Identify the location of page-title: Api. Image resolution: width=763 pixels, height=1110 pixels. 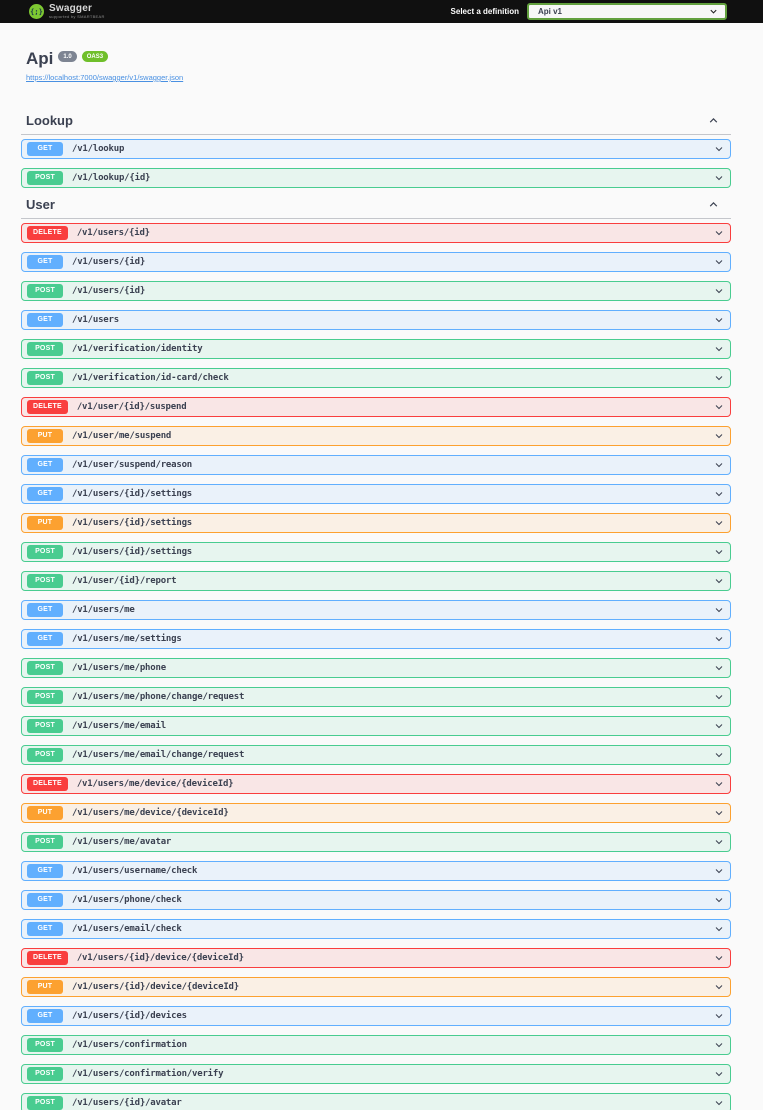
(40, 58).